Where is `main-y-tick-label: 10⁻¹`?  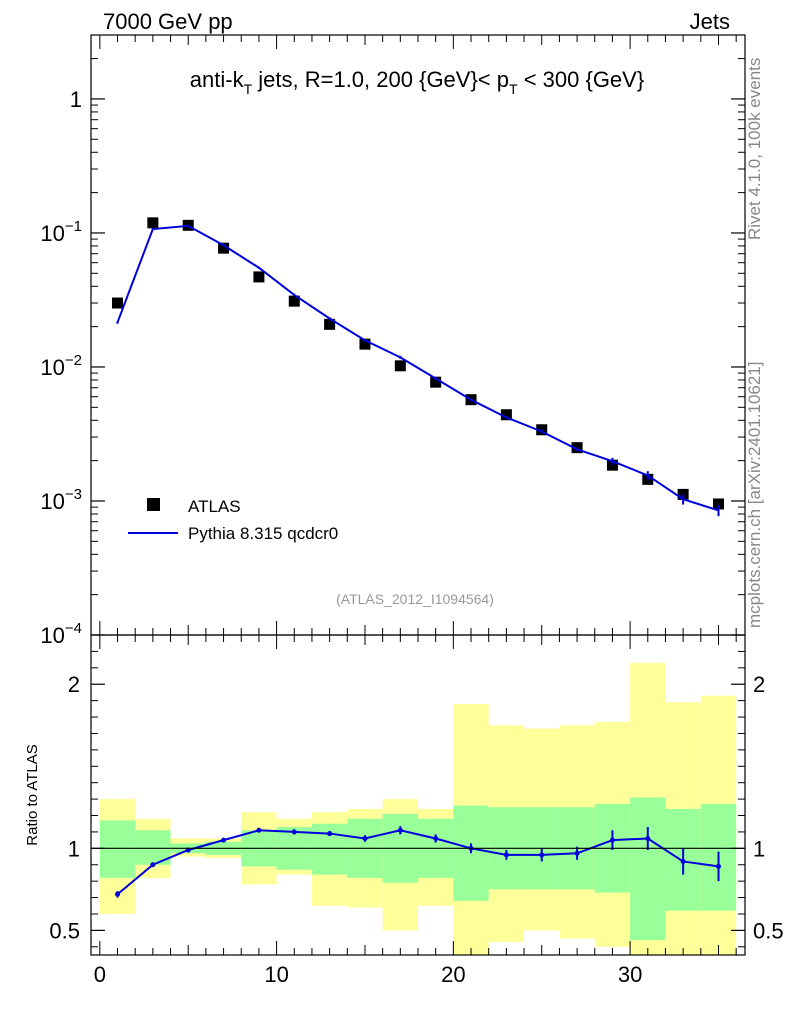
main-y-tick-label: 10⁻¹ is located at coordinates (61, 232).